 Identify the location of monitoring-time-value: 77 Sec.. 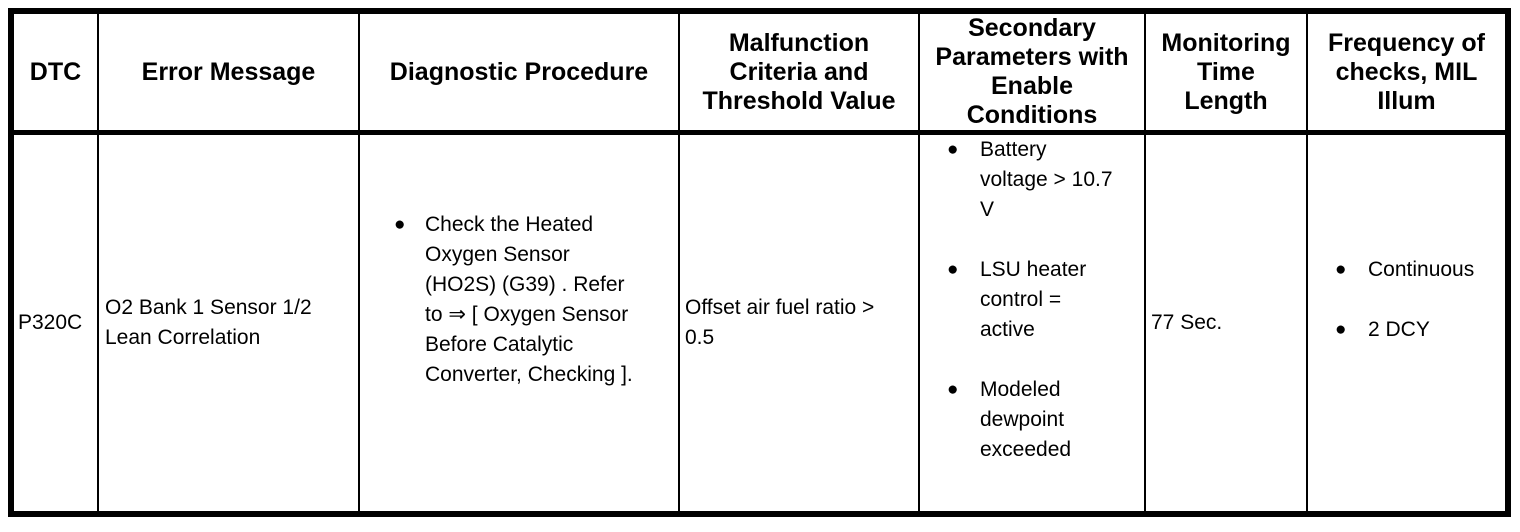
(1187, 322).